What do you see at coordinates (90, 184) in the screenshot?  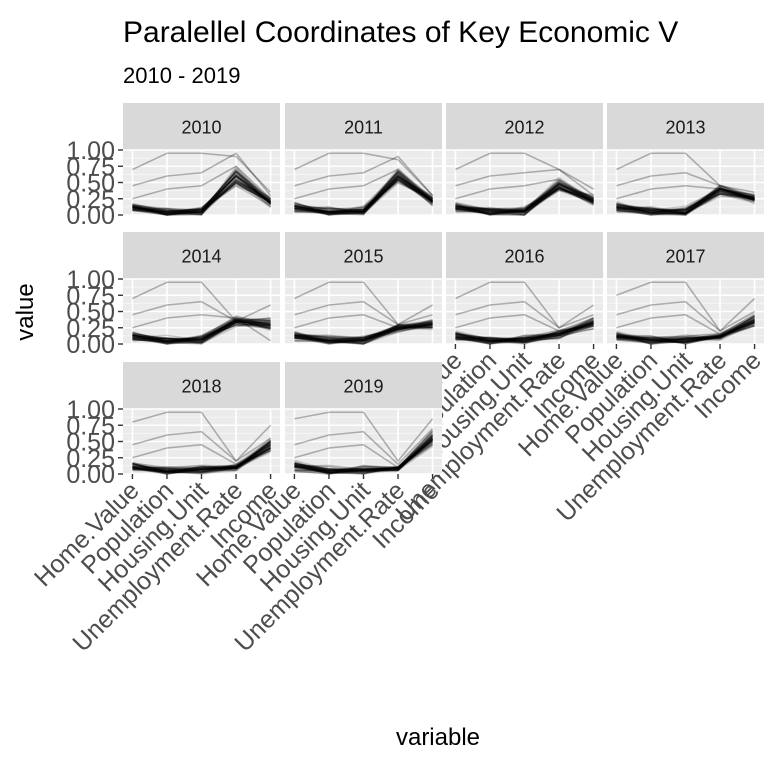 I see `y-tick-label: 0.50` at bounding box center [90, 184].